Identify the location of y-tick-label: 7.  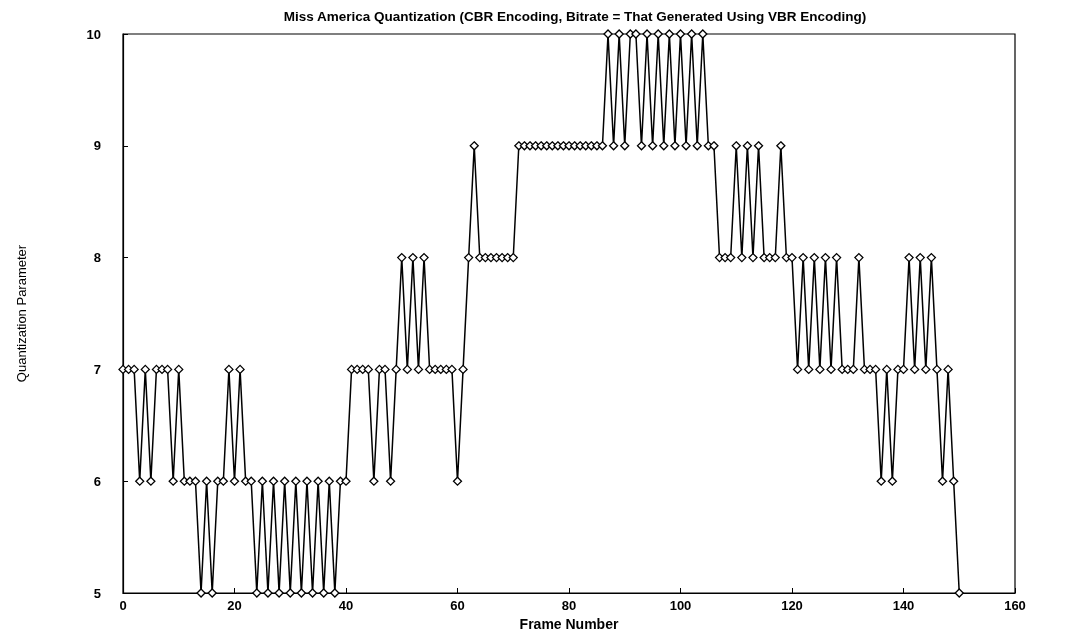
(97, 369).